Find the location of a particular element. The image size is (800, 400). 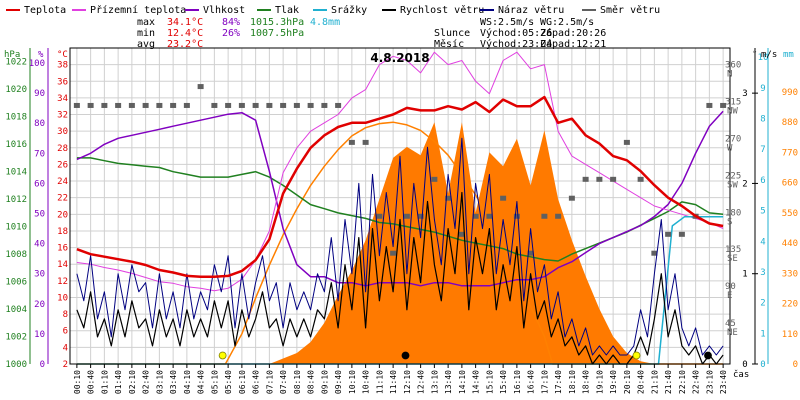

direction-tick-4: 225 is located at coordinates (733, 176).